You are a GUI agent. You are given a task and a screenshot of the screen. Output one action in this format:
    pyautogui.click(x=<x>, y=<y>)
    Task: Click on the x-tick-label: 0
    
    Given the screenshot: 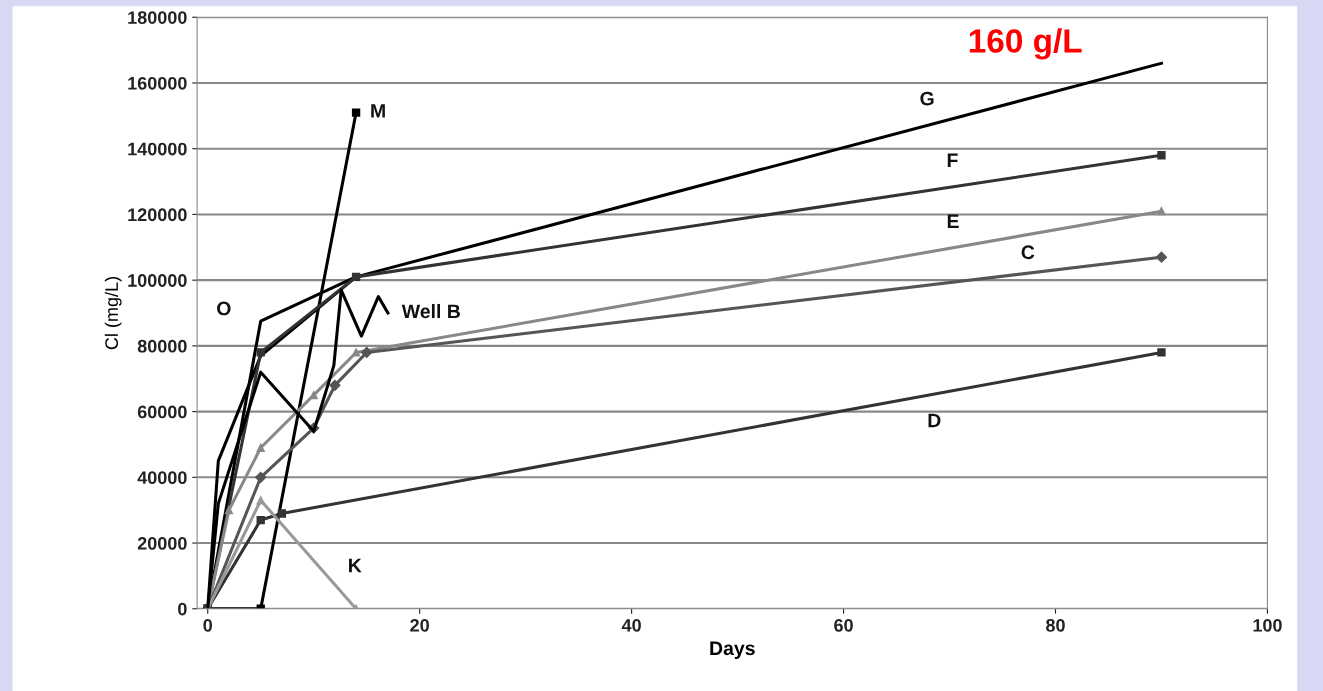 What is the action you would take?
    pyautogui.click(x=208, y=625)
    